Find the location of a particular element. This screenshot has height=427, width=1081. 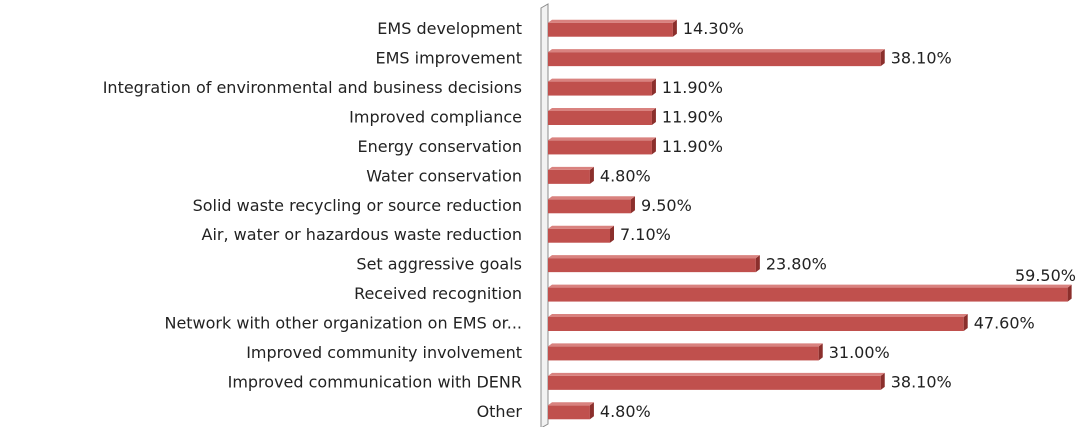

data-label: 59.50% is located at coordinates (1045, 275).